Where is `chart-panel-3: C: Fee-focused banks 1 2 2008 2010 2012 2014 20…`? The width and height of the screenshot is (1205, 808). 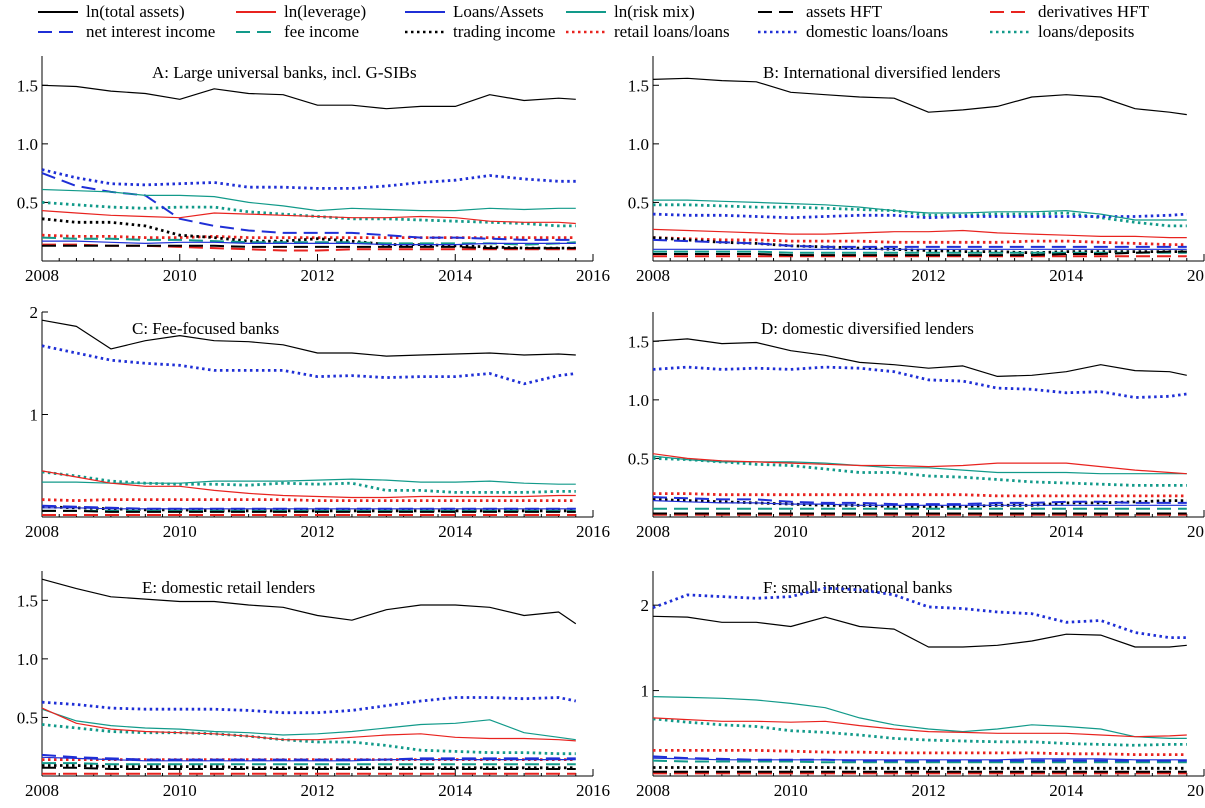
chart-panel-3: C: Fee-focused banks 1 2 2008 2010 2012 2014 20… is located at coordinates (317, 422).